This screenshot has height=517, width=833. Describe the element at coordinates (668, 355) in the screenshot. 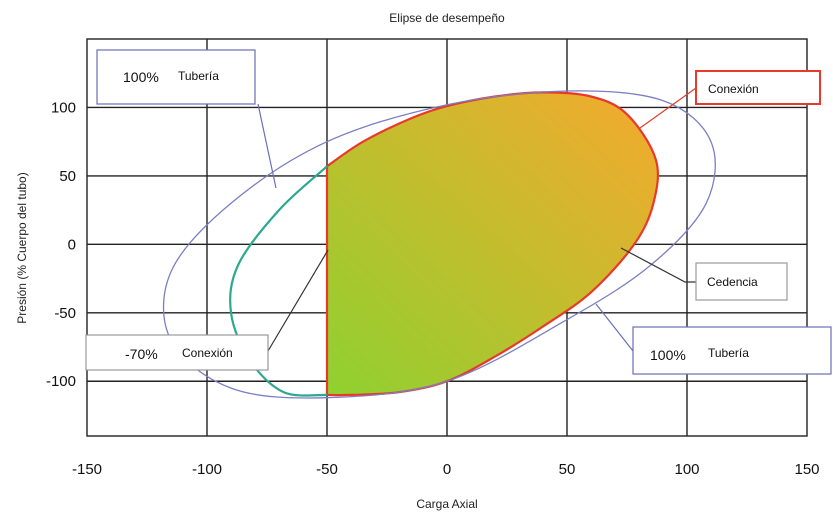

I see `callout-tuberia-bottom-value: 100%` at that location.